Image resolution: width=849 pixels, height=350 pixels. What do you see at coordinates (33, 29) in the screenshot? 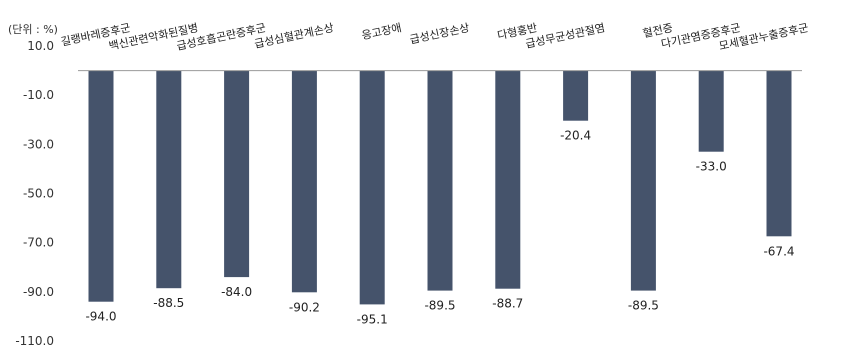
I see `unit-label: (단위 : %)` at bounding box center [33, 29].